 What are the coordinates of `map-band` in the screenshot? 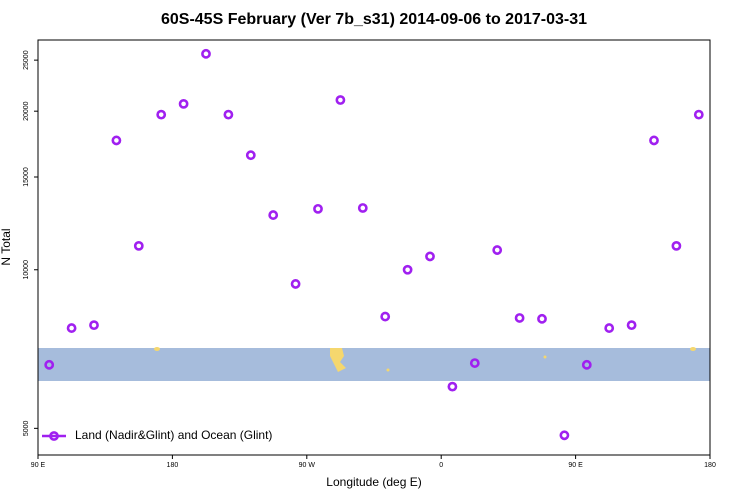 It's located at (374, 364).